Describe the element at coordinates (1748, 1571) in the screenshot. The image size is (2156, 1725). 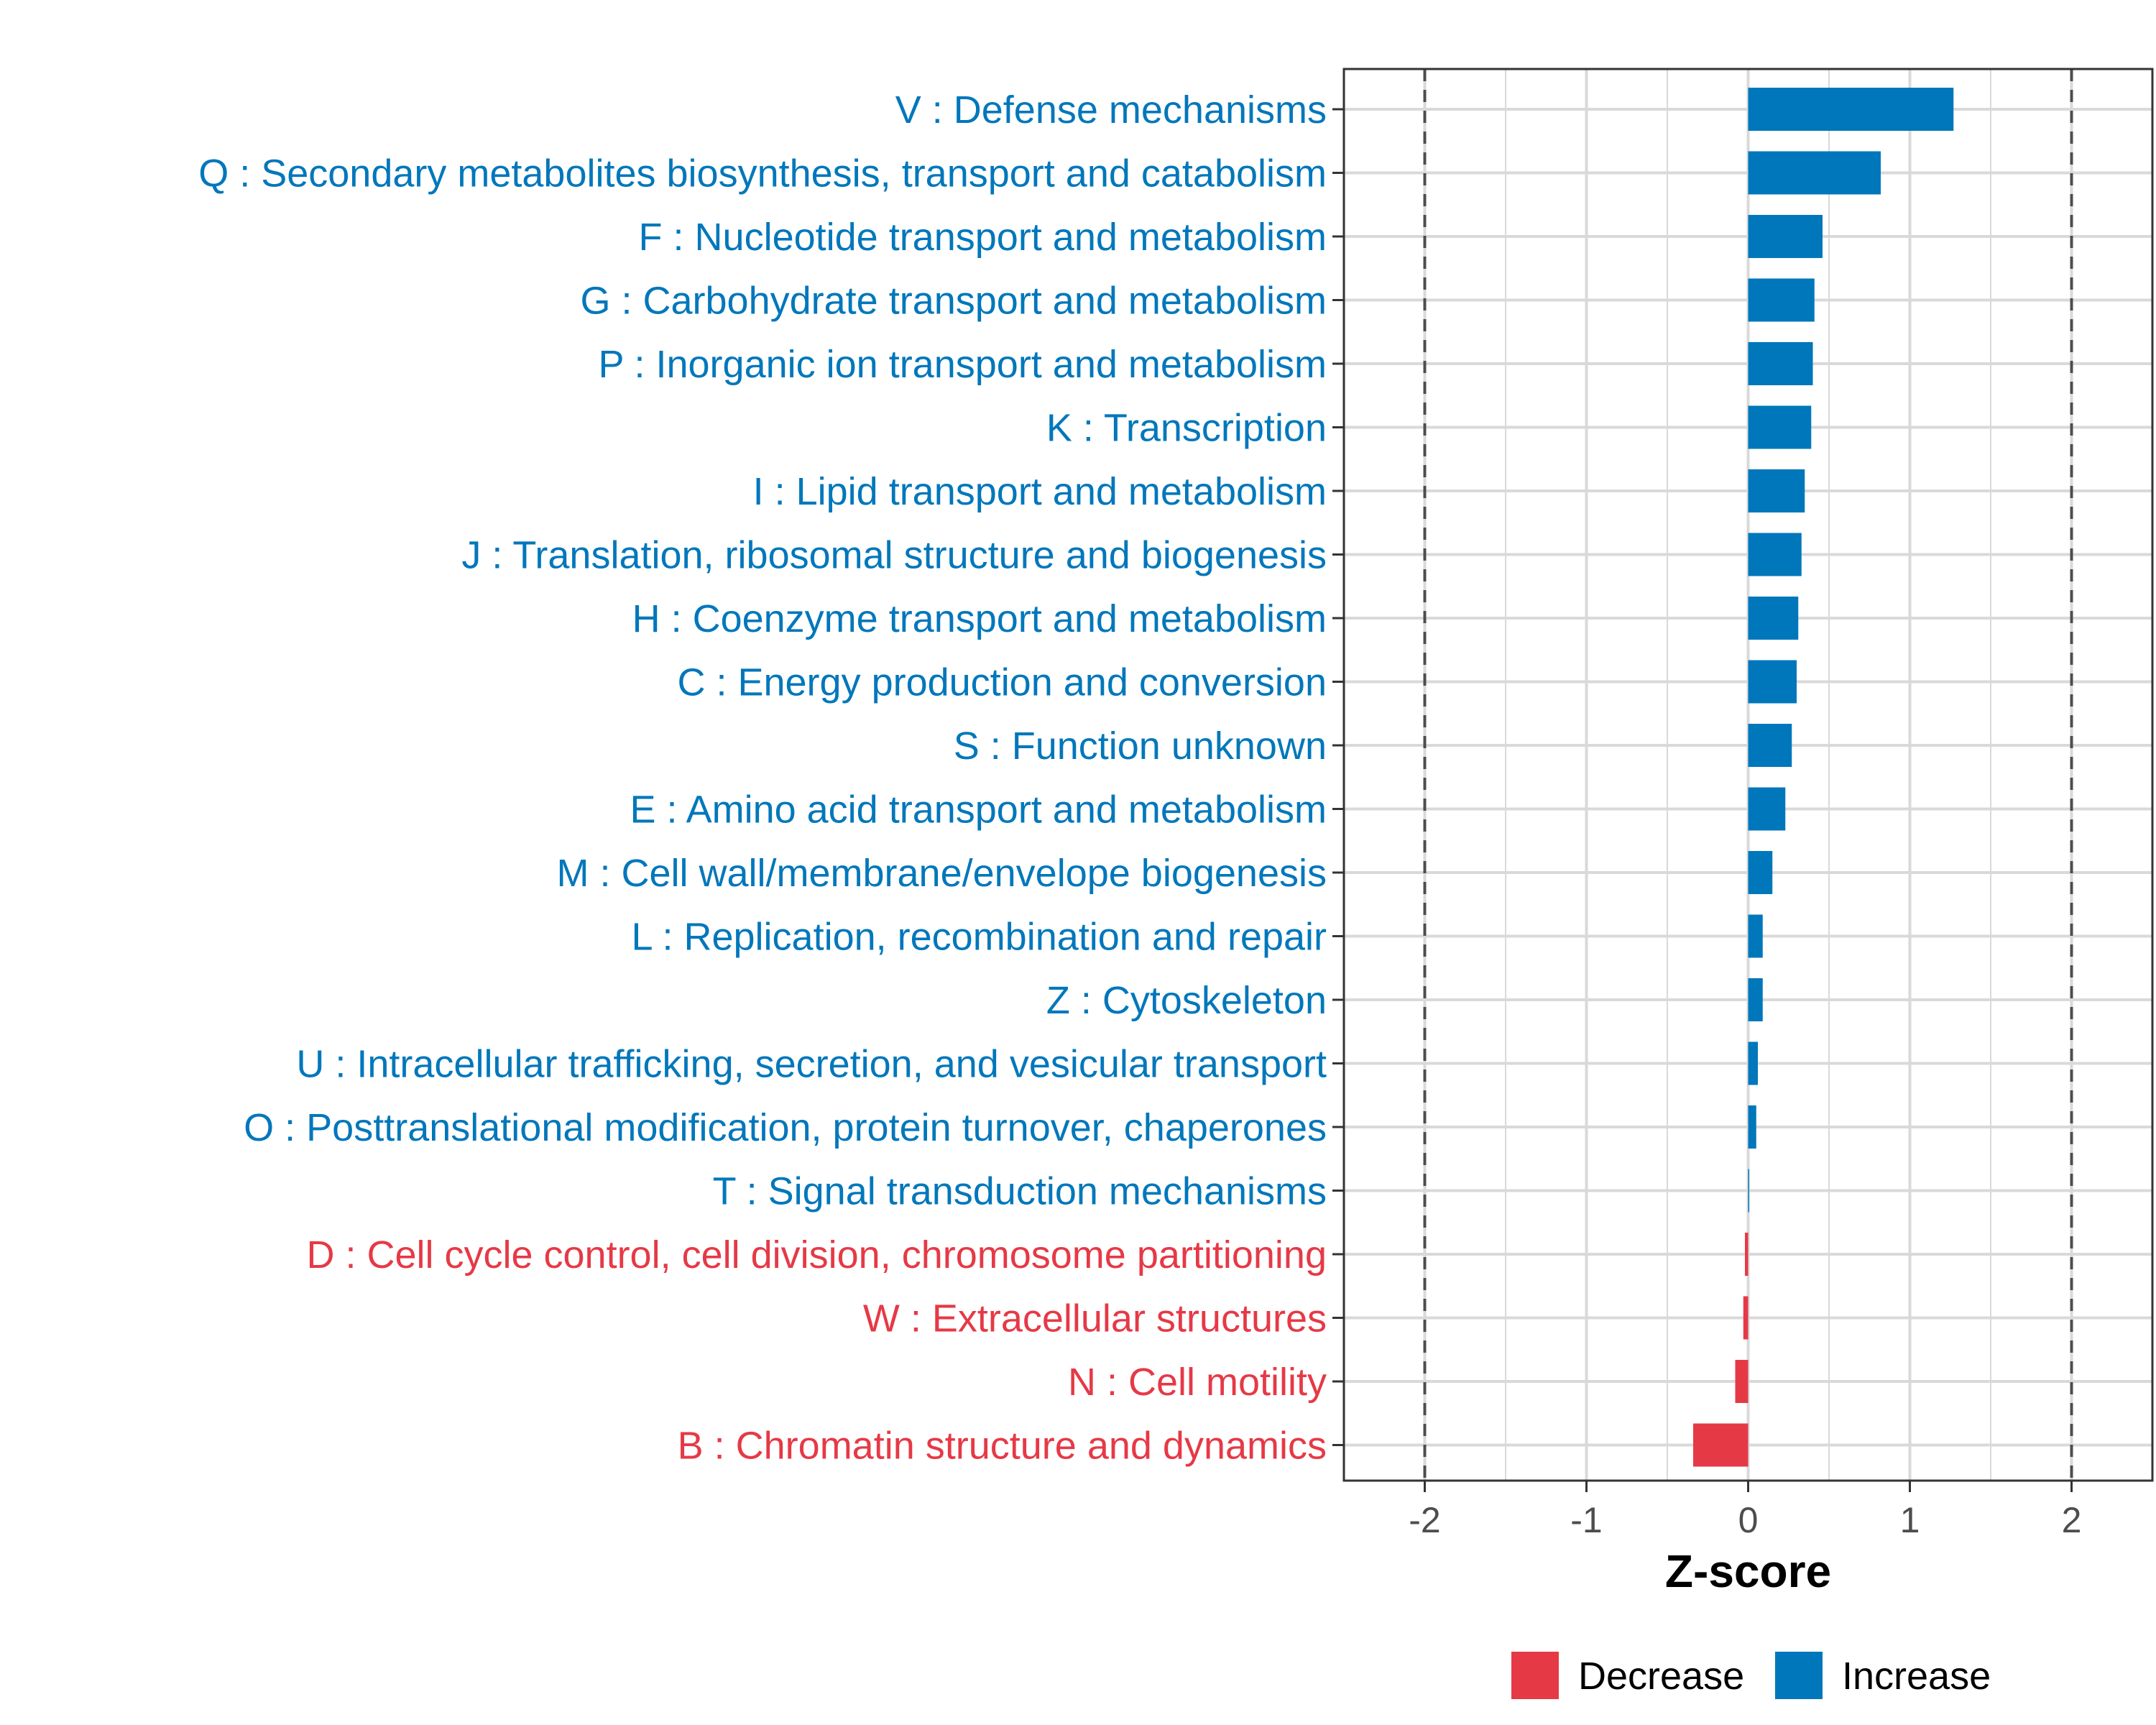
I see `x-axis-title: Z-score` at that location.